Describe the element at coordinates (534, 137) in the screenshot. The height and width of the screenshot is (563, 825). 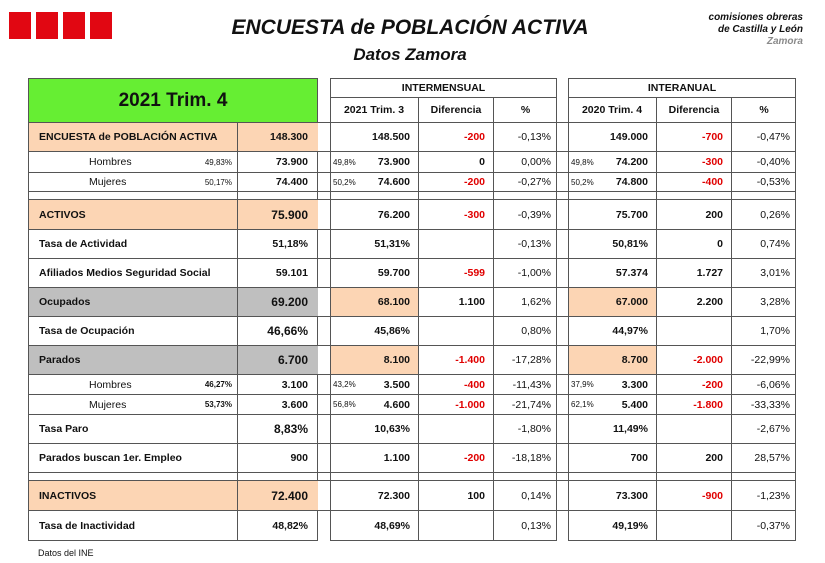
I see `pct-epa: -0,13%` at that location.